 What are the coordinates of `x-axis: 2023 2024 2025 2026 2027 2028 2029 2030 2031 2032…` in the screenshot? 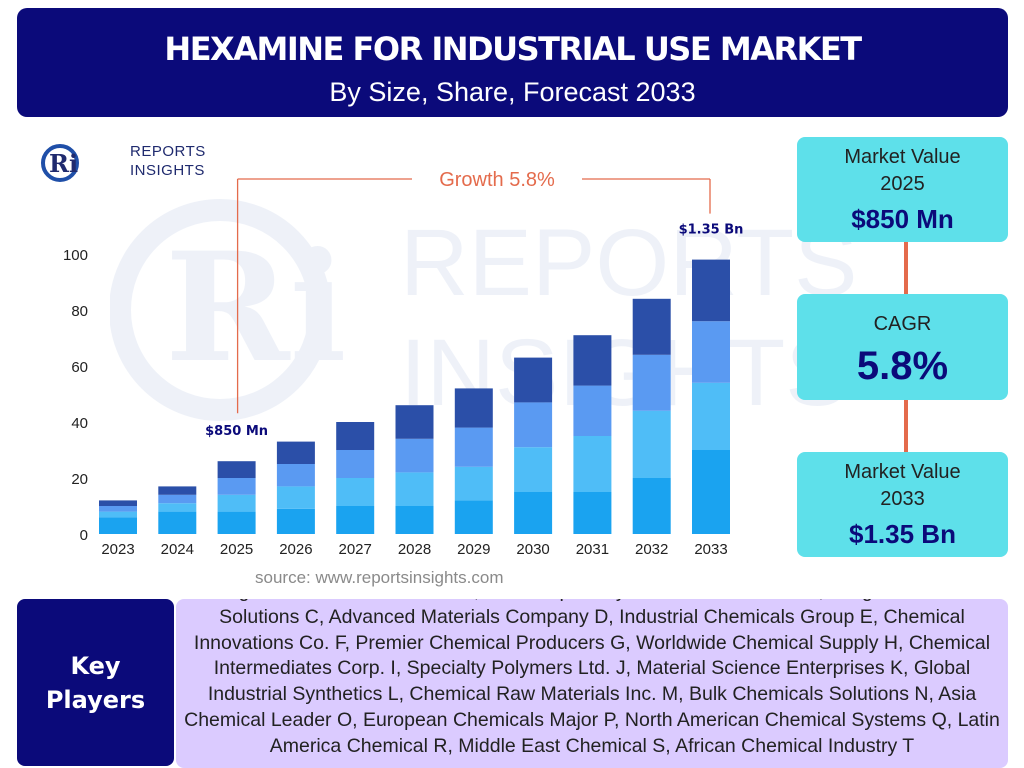 It's located at (414, 549).